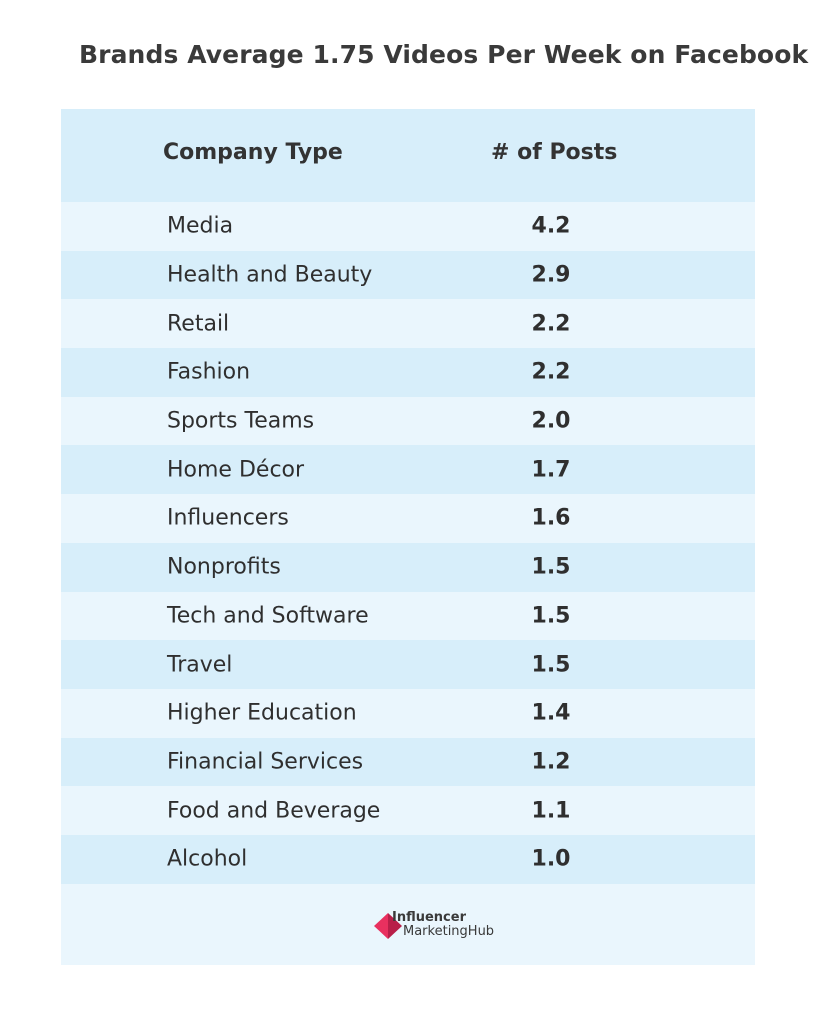 Image resolution: width=816 pixels, height=1024 pixels. I want to click on cell-company-type: Alcohol, so click(207, 859).